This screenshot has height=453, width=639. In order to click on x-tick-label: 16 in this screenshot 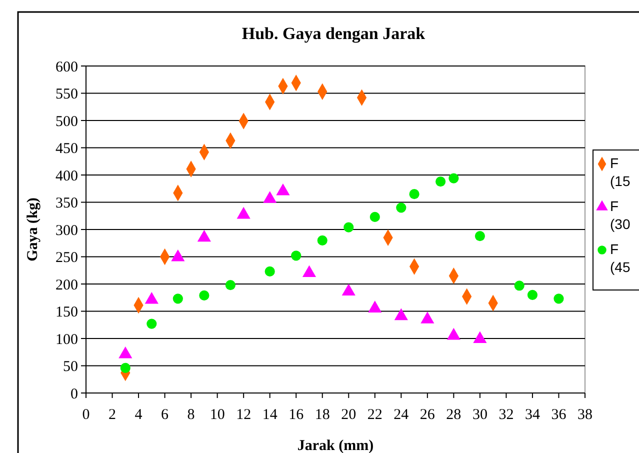, I will do `click(296, 415)`.